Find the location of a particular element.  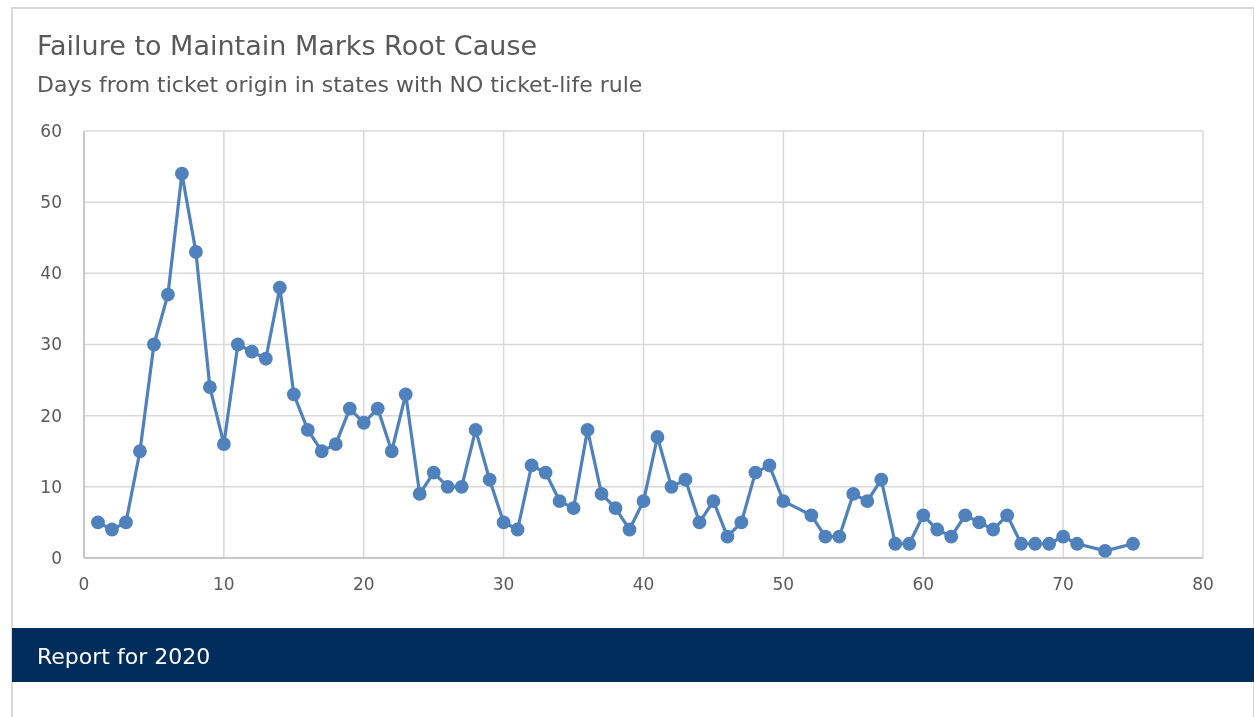

x-tick-label: 10 is located at coordinates (224, 584).